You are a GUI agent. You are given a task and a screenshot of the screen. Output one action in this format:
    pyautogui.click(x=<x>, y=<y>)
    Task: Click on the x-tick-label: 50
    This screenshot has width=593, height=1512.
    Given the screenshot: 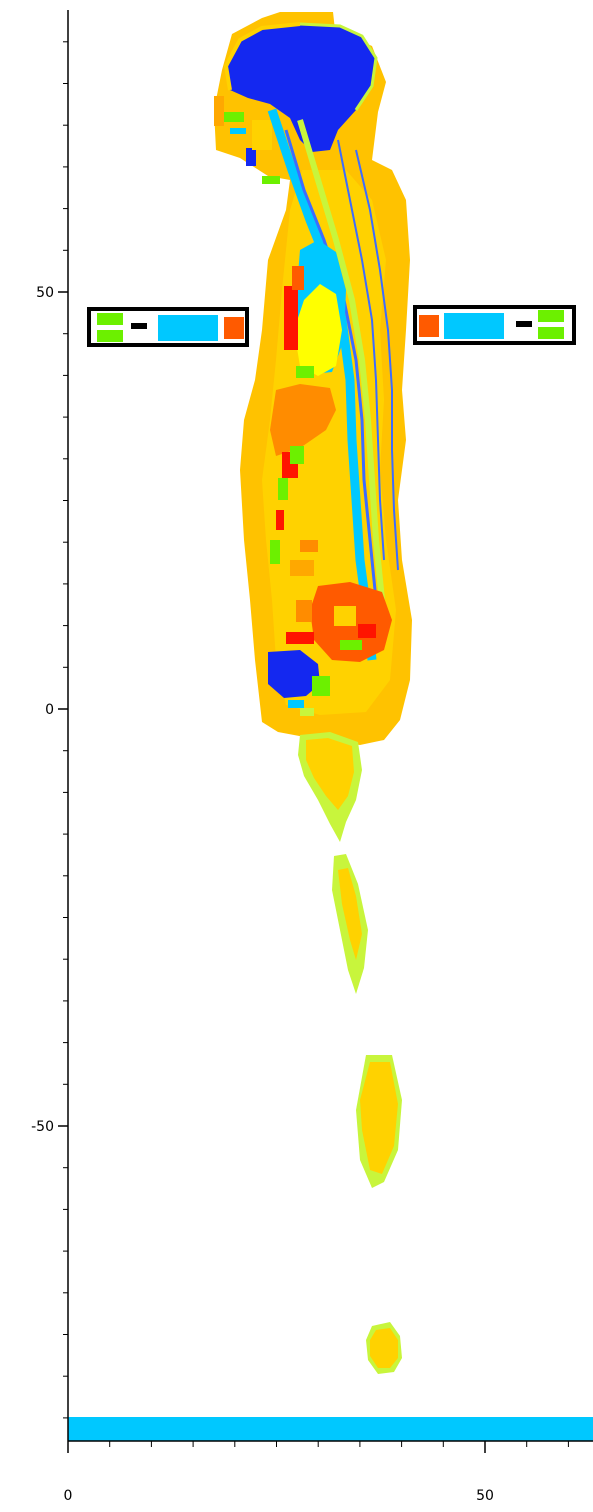 What is the action you would take?
    pyautogui.click(x=485, y=1496)
    